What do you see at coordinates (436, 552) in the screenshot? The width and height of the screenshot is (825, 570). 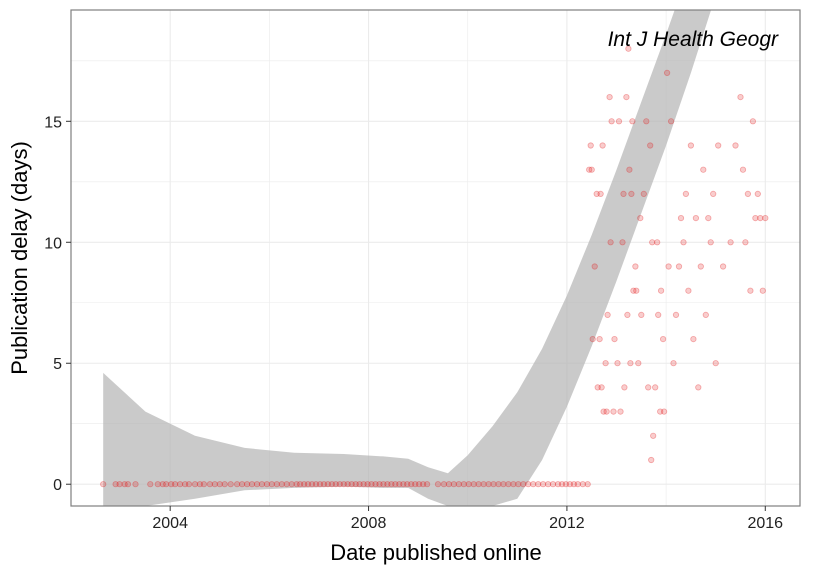 I see `x-axis-title: Date published online` at bounding box center [436, 552].